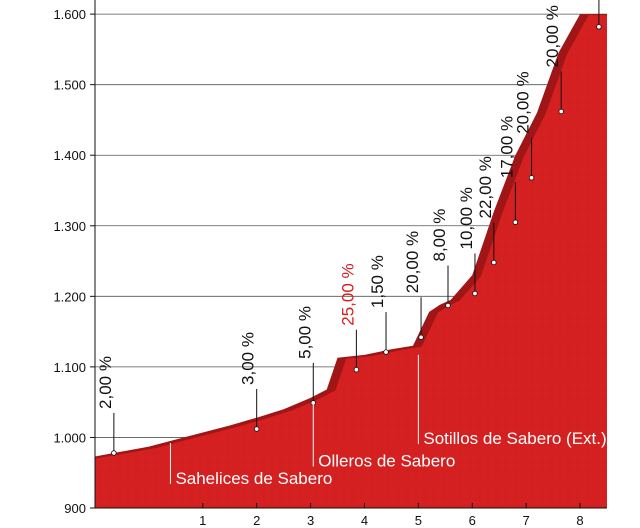 The height and width of the screenshot is (528, 640). Describe the element at coordinates (69, 226) in the screenshot. I see `y-tick-label: 1.300` at that location.